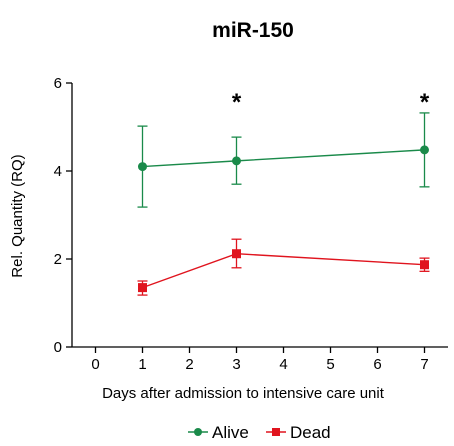  I want to click on legend-item-dead: Dead, so click(298, 432).